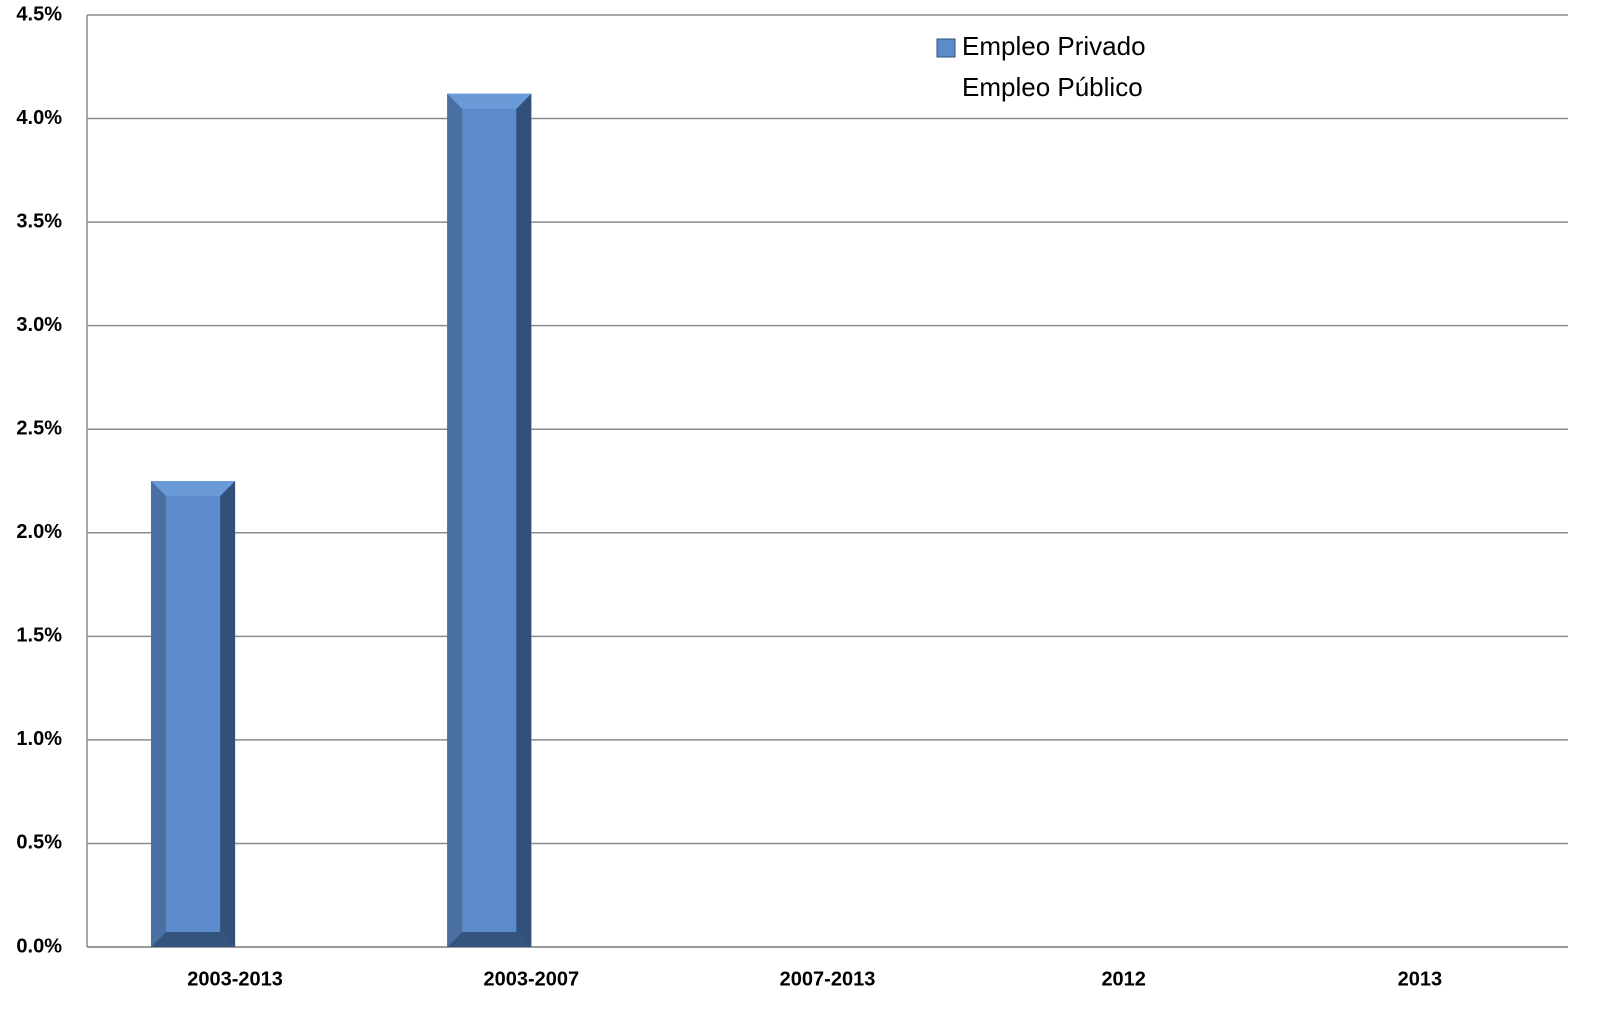 Image resolution: width=1618 pixels, height=1027 pixels. What do you see at coordinates (39, 429) in the screenshot?
I see `y-tick-label: 2.5%` at bounding box center [39, 429].